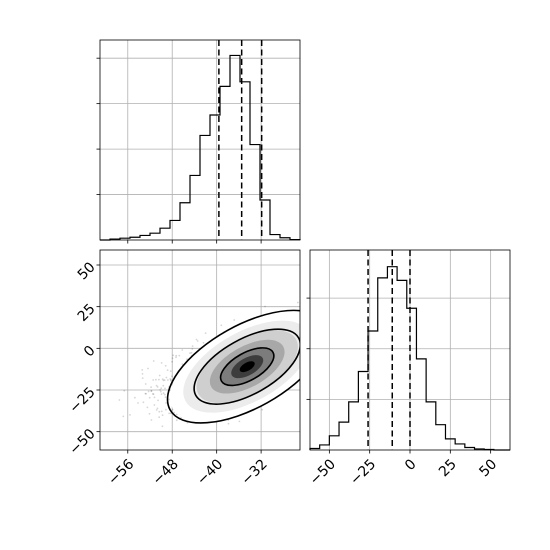  I want to click on scatter-grid, so click(200, 350).